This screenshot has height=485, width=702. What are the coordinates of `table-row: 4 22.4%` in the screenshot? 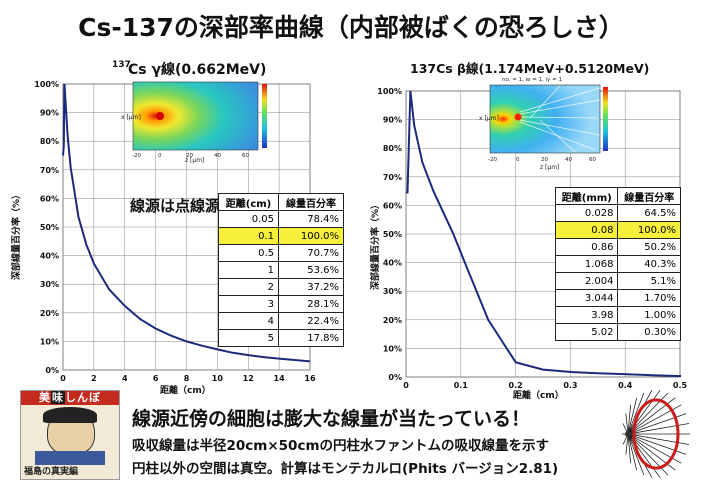 It's located at (280, 321).